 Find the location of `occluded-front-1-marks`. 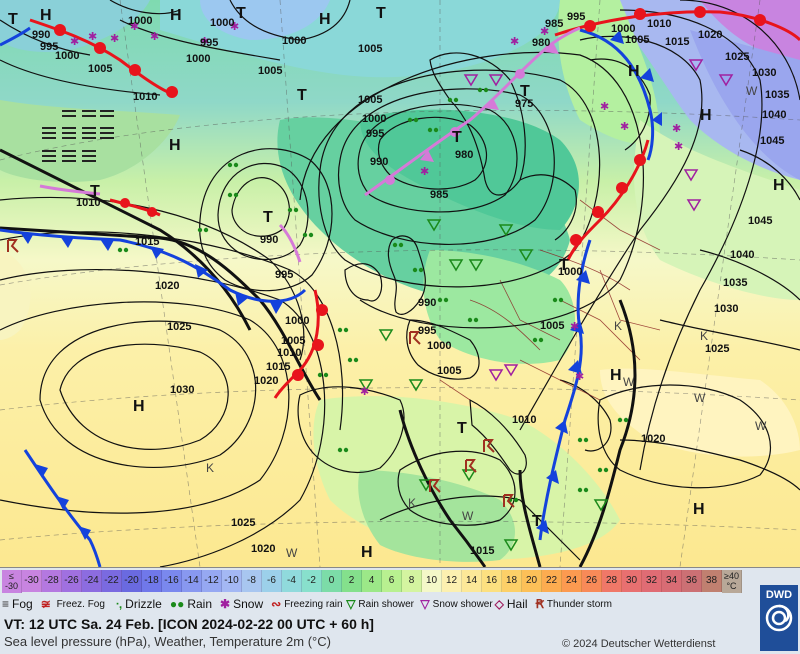

occluded-front-1-marks is located at coordinates (472, 113).